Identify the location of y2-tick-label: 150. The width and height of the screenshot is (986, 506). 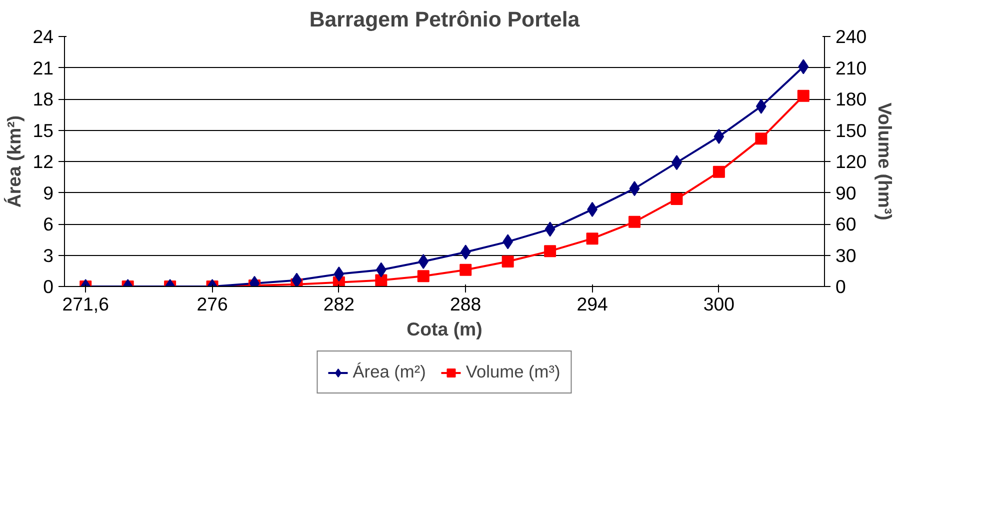
(851, 130).